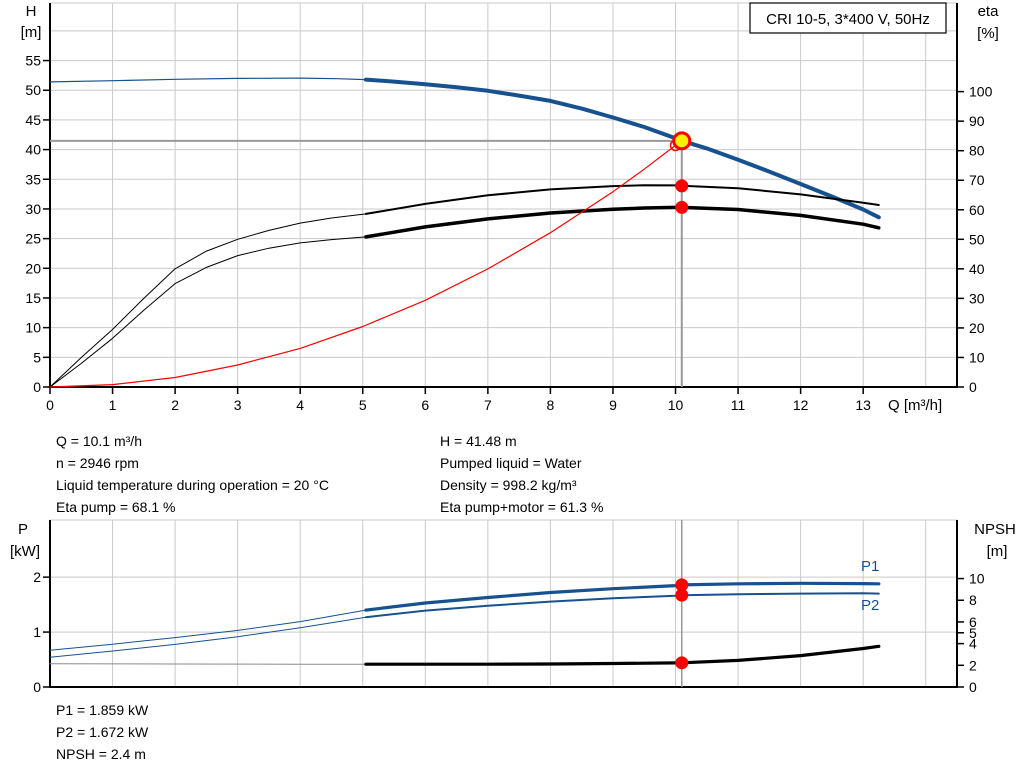 This screenshot has height=781, width=1024. Describe the element at coordinates (37, 577) in the screenshot. I see `left-axis-tick-label: 2` at that location.